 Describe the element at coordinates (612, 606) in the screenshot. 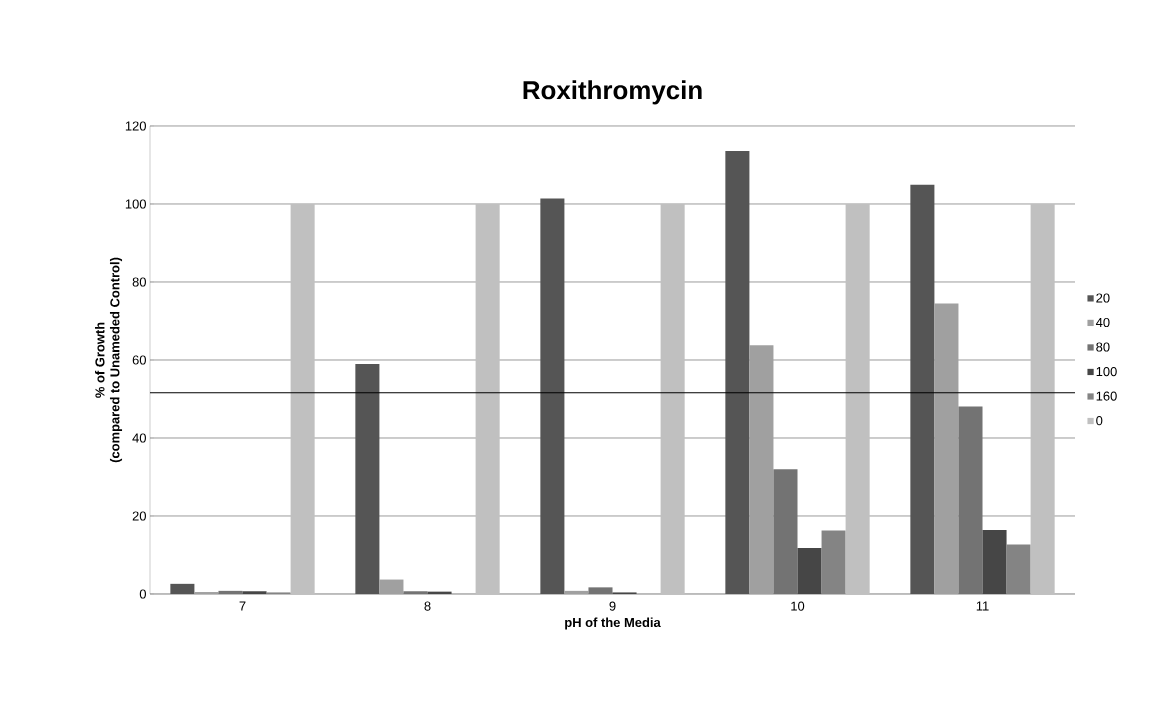

I see `x-tick-label: 9` at that location.